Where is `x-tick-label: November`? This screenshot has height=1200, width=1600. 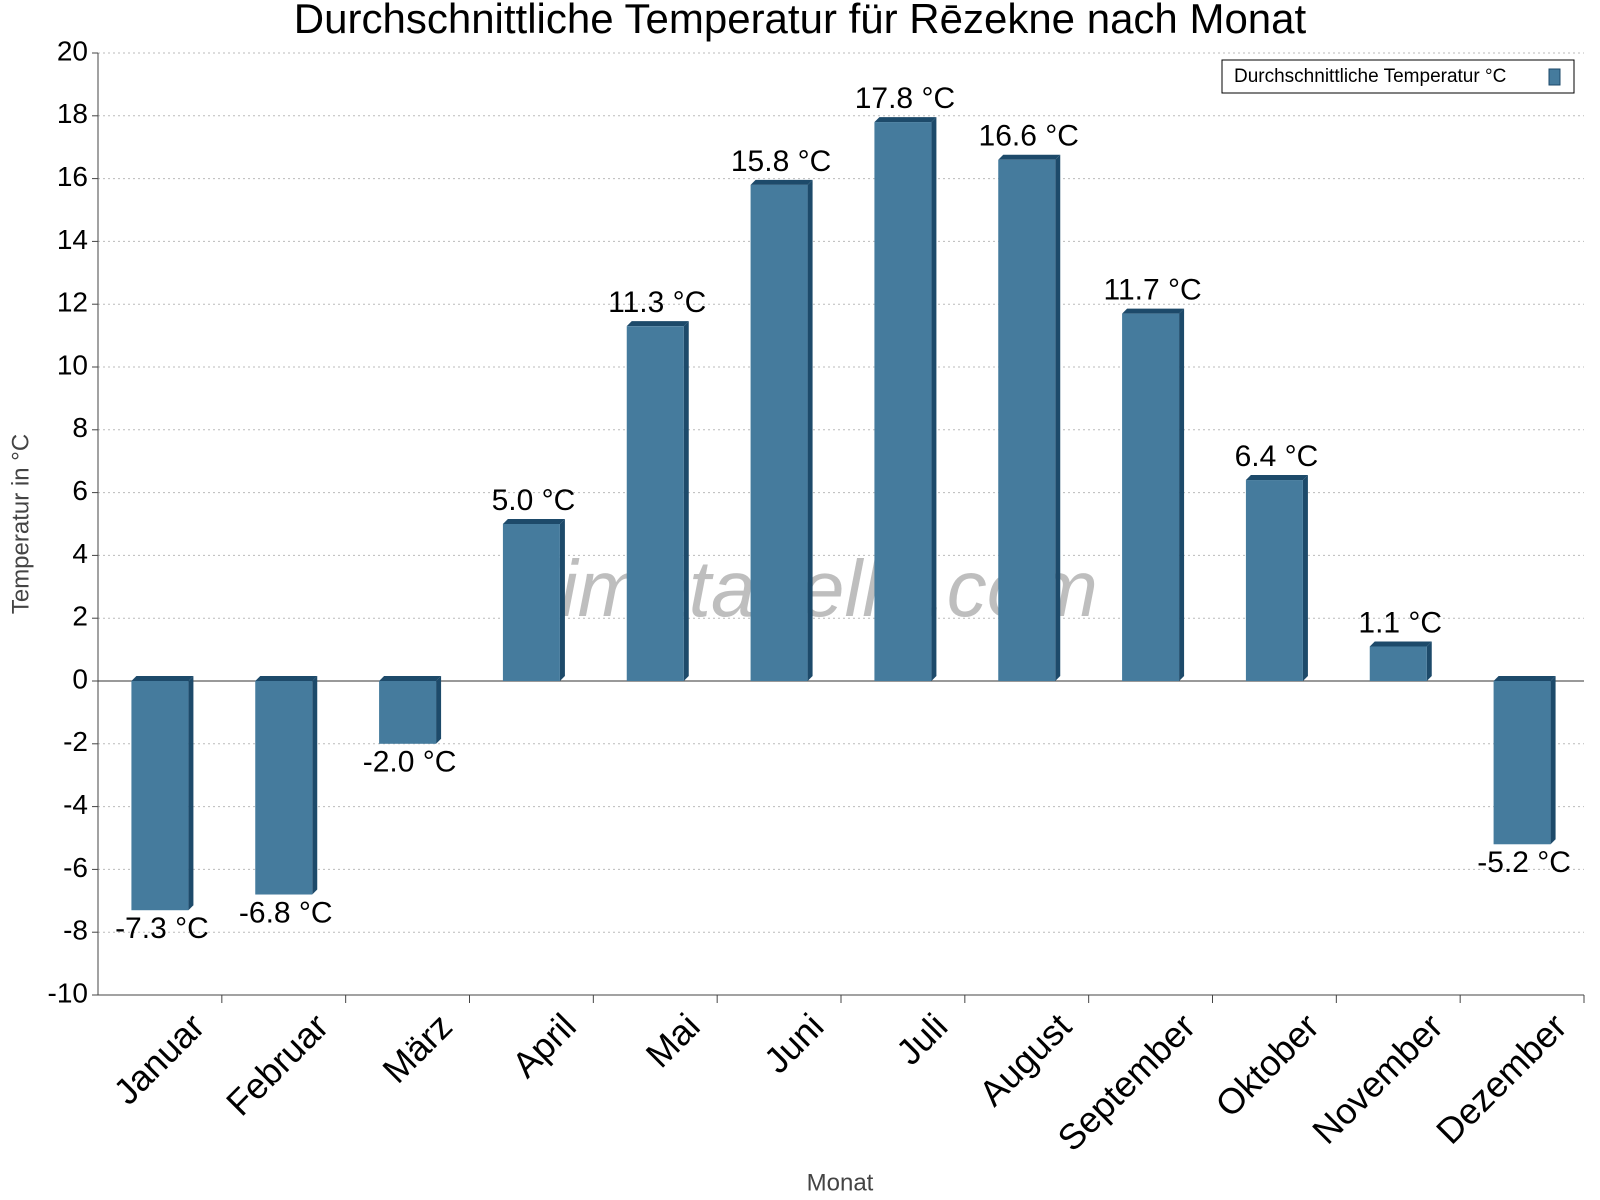
x-tick-label: November is located at coordinates (1377, 1078).